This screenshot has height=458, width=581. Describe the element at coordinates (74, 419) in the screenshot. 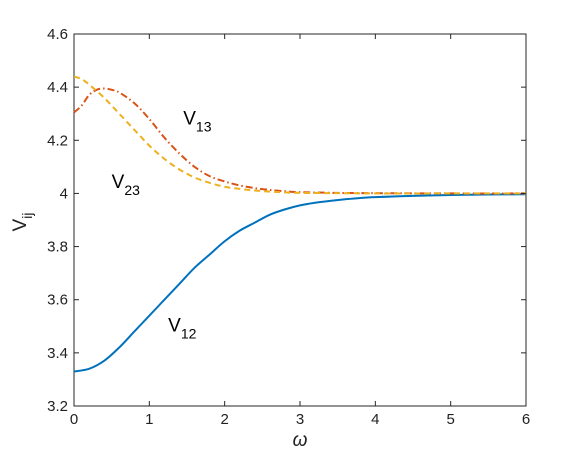

I see `x-tick-label: 0` at that location.